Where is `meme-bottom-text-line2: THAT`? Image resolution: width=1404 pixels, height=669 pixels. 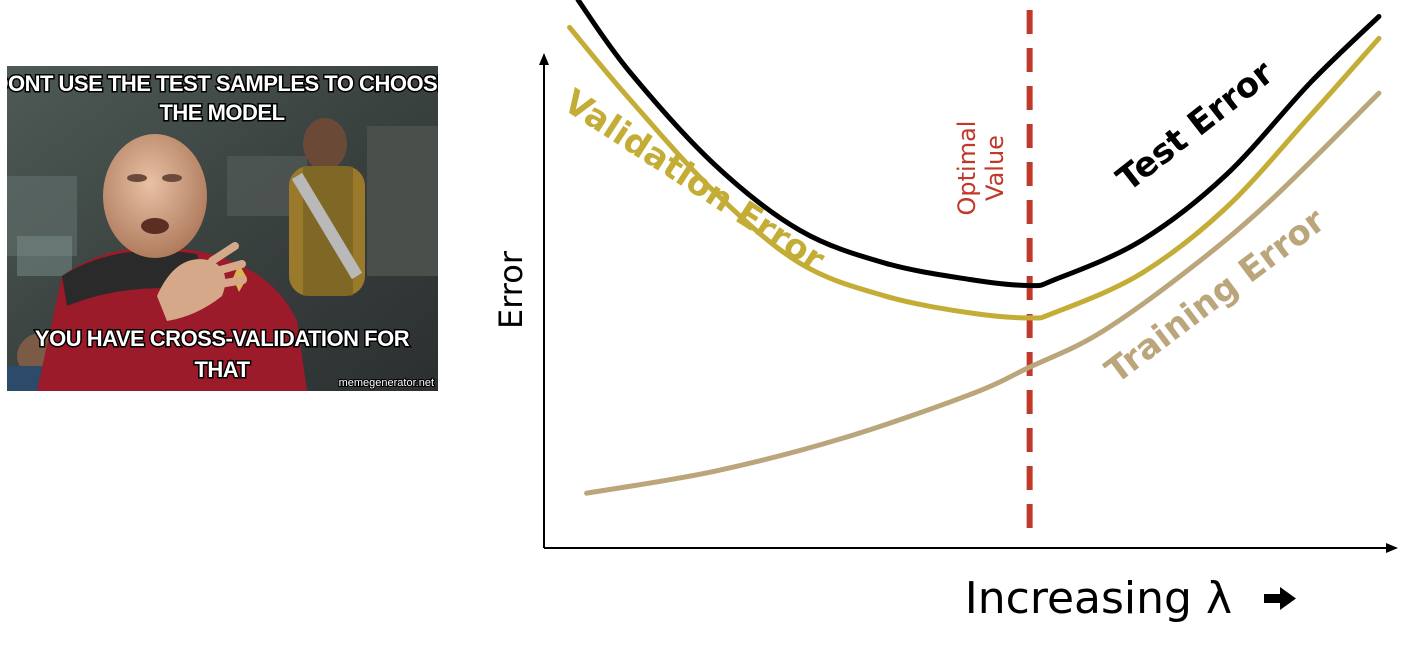
meme-bottom-text-line2: THAT is located at coordinates (222, 369).